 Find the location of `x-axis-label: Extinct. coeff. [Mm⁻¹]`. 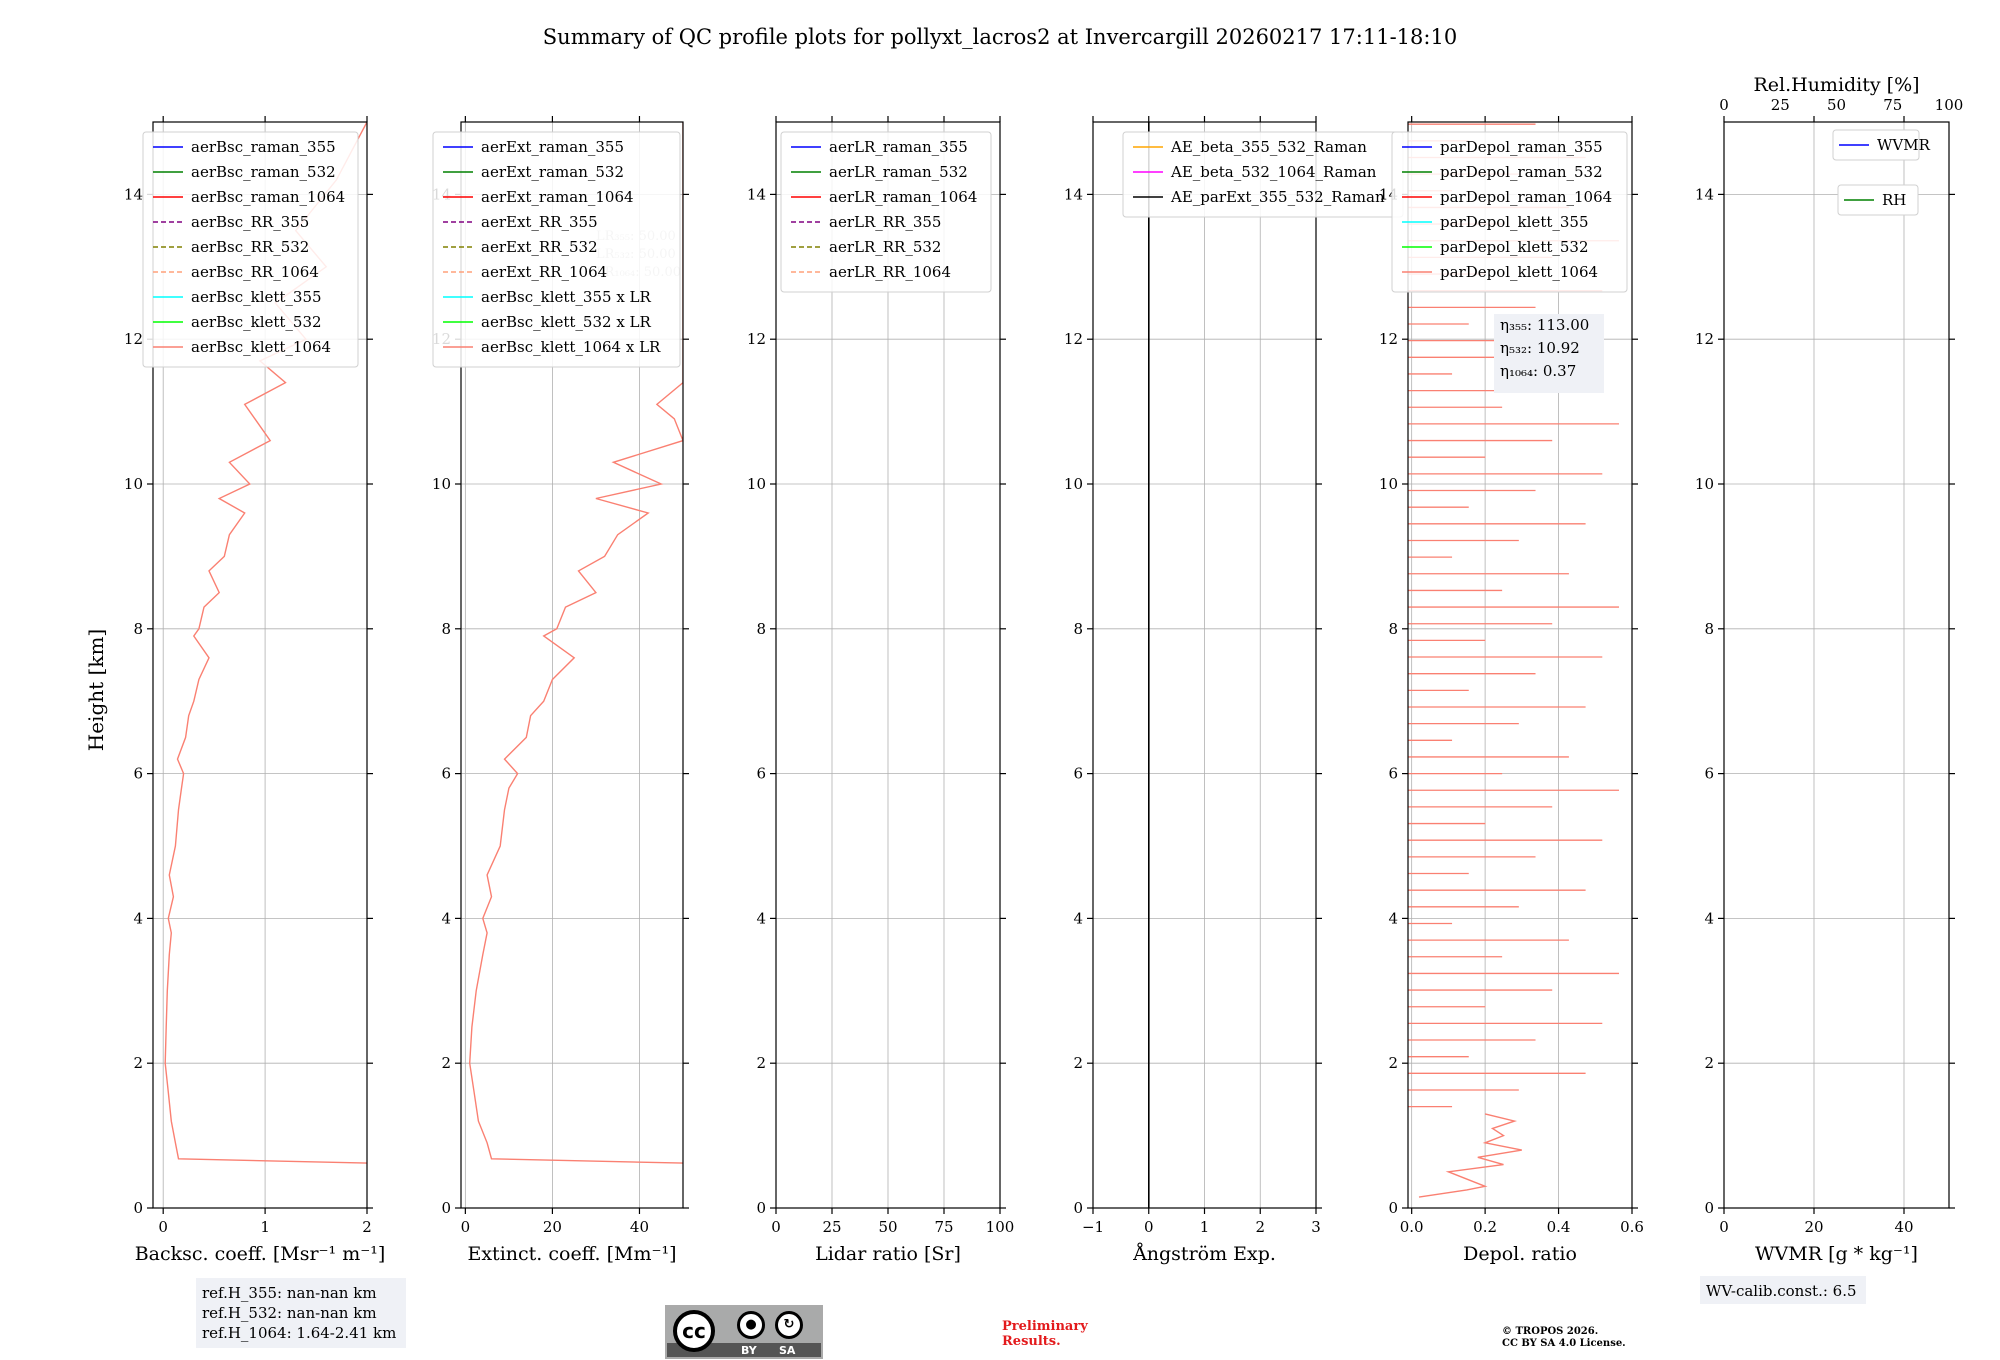

x-axis-label: Extinct. coeff. [Mm⁻¹] is located at coordinates (571, 1254).